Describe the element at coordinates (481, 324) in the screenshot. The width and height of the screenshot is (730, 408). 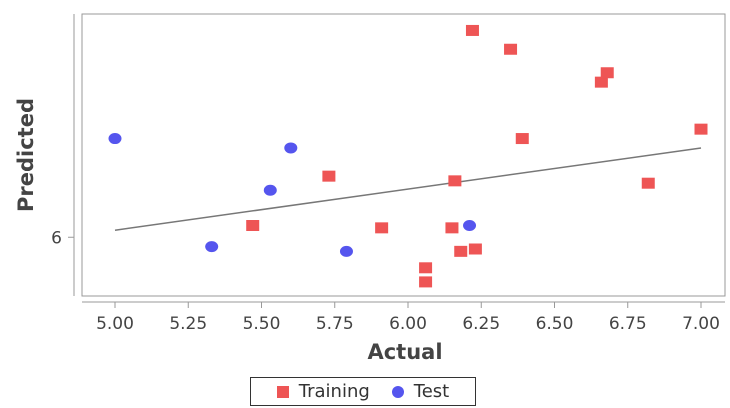
I see `x-tick-label: 6.25` at that location.